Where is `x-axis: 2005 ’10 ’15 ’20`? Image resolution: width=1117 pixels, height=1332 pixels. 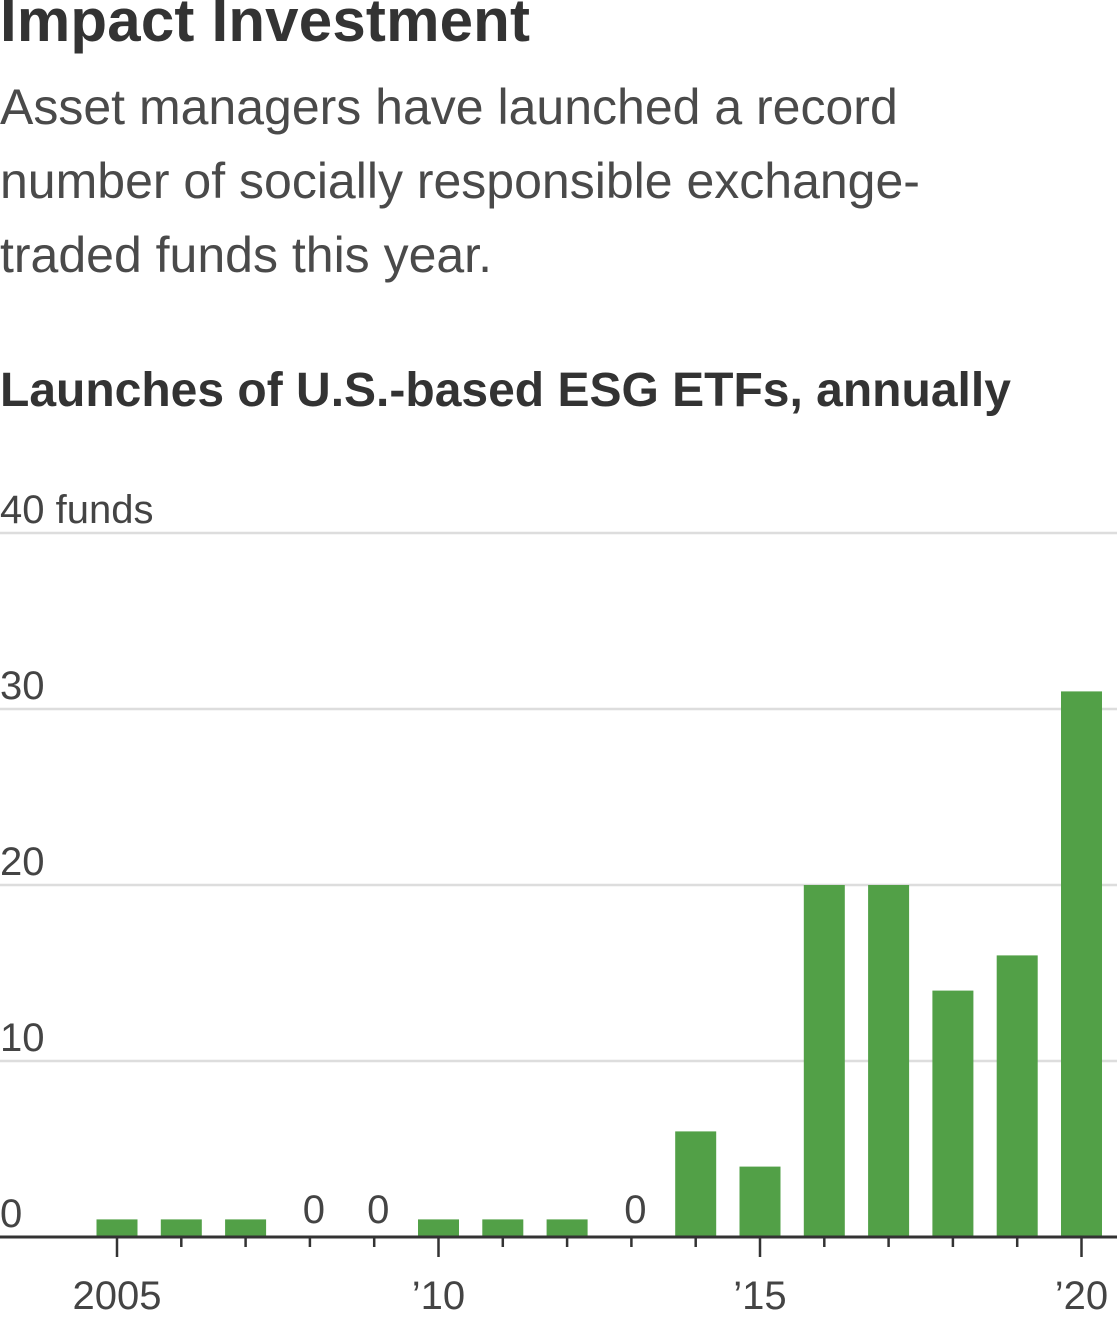 x-axis: 2005 ’10 ’15 ’20 is located at coordinates (558, 1276).